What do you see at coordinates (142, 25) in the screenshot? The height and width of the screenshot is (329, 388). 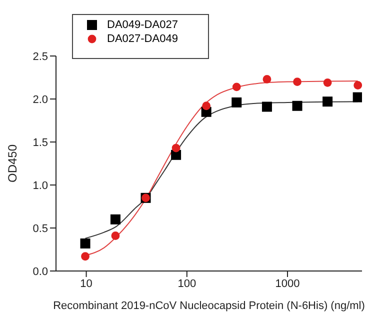 I see `legend-label: DA049-DA027` at bounding box center [142, 25].